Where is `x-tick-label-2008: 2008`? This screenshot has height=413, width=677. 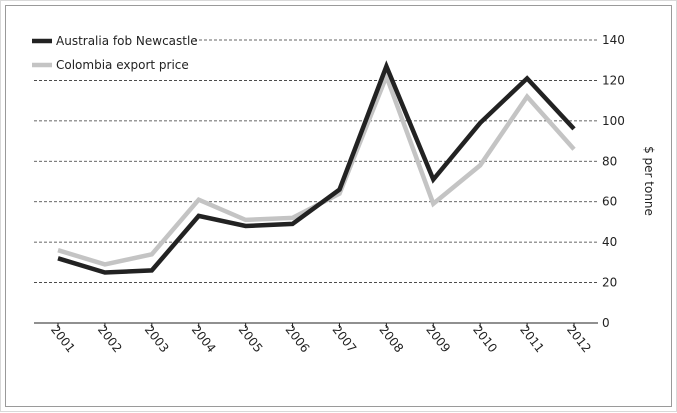
x-tick-label-2008: 2008 is located at coordinates (391, 339).